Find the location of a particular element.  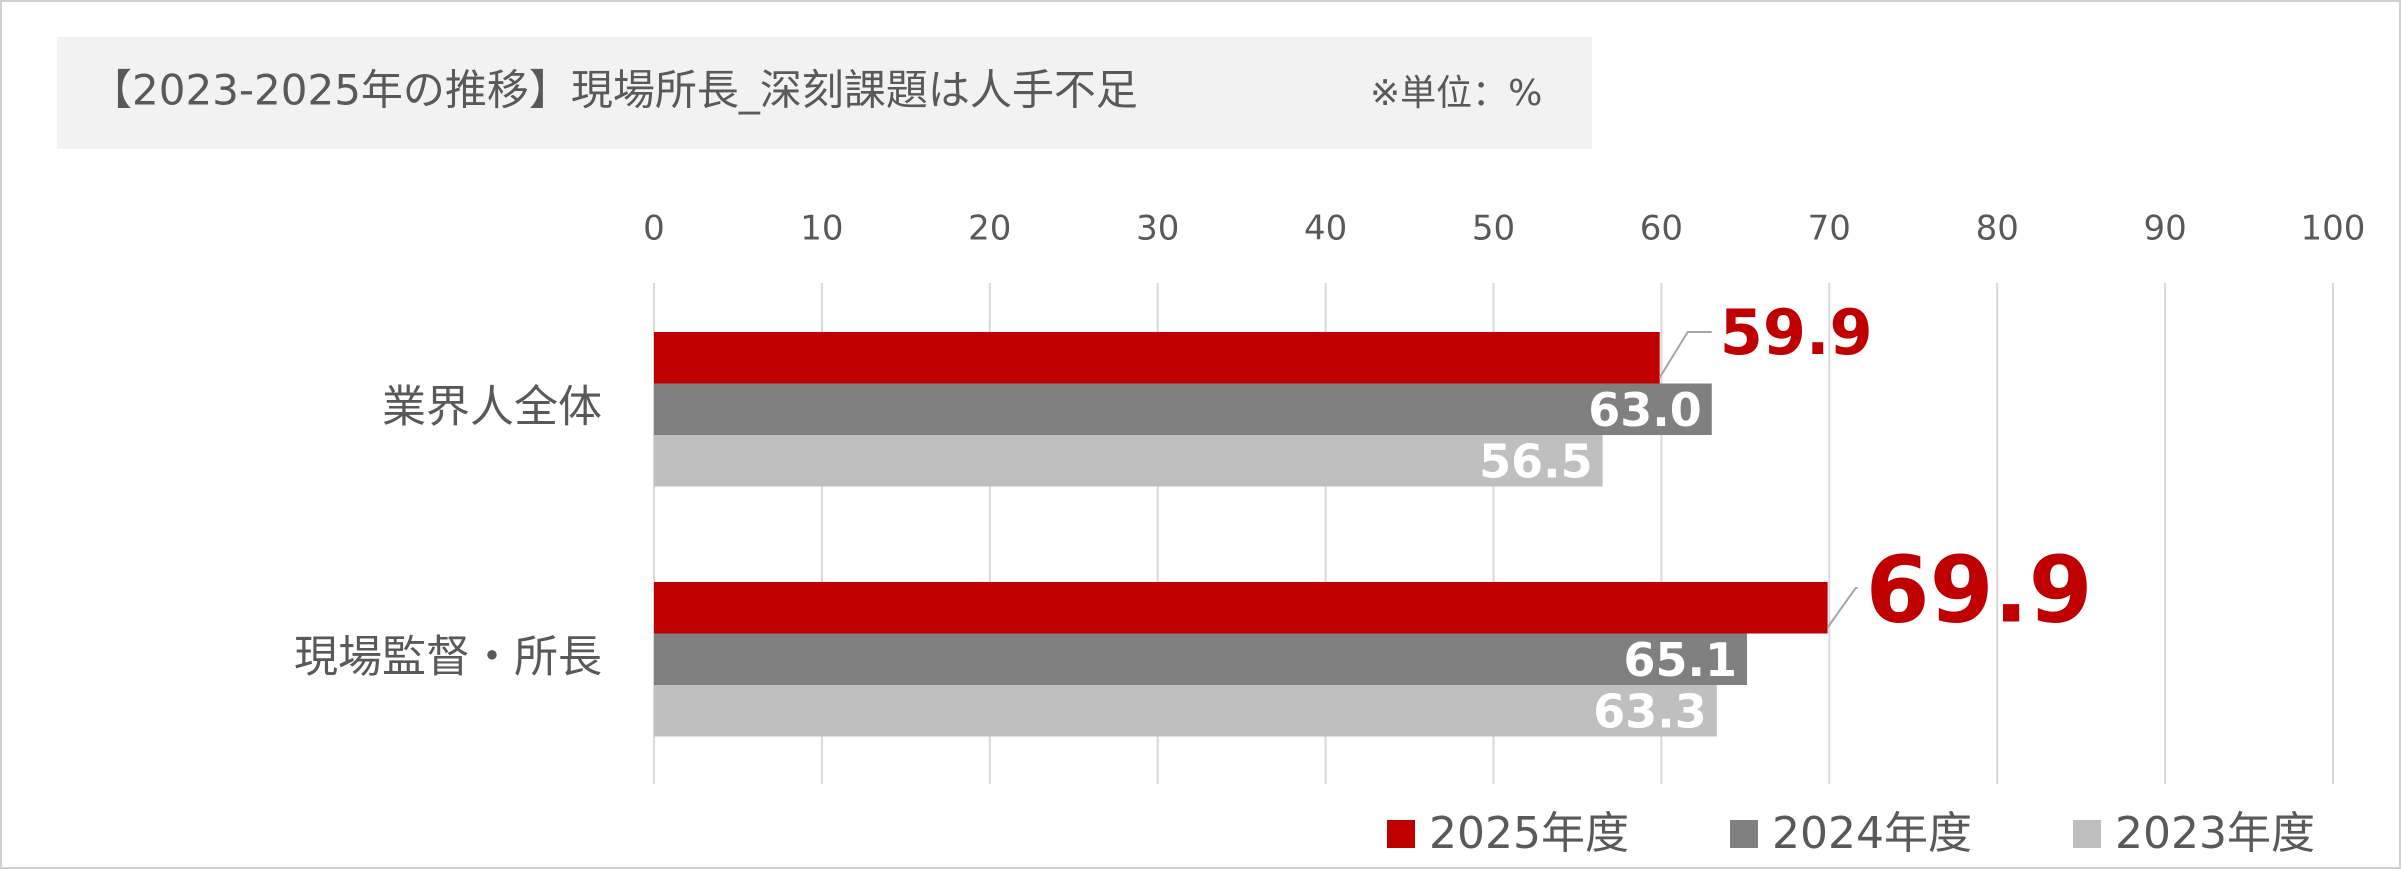

x-tick-label: 20 is located at coordinates (989, 229).